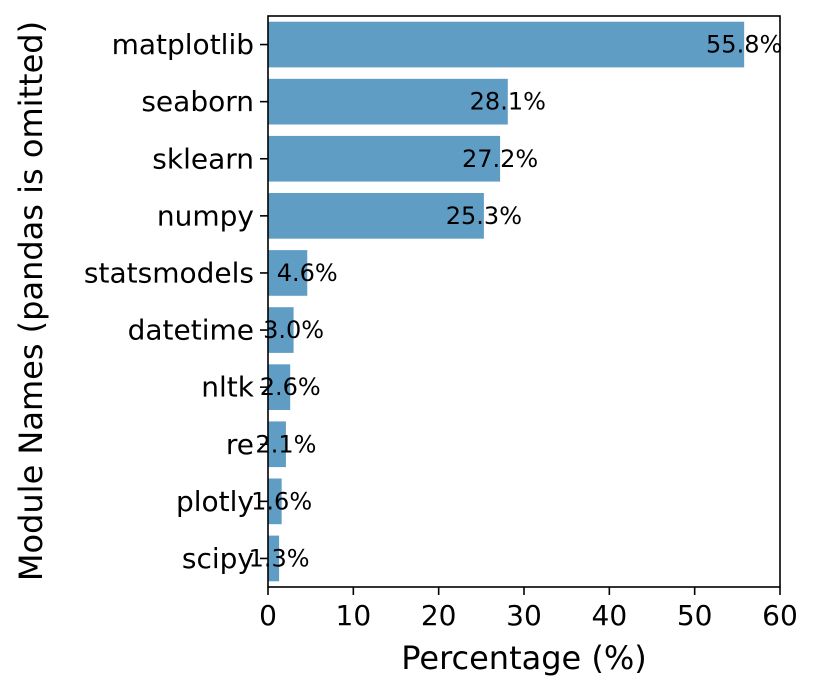  I want to click on bar-scipy, so click(274, 558).